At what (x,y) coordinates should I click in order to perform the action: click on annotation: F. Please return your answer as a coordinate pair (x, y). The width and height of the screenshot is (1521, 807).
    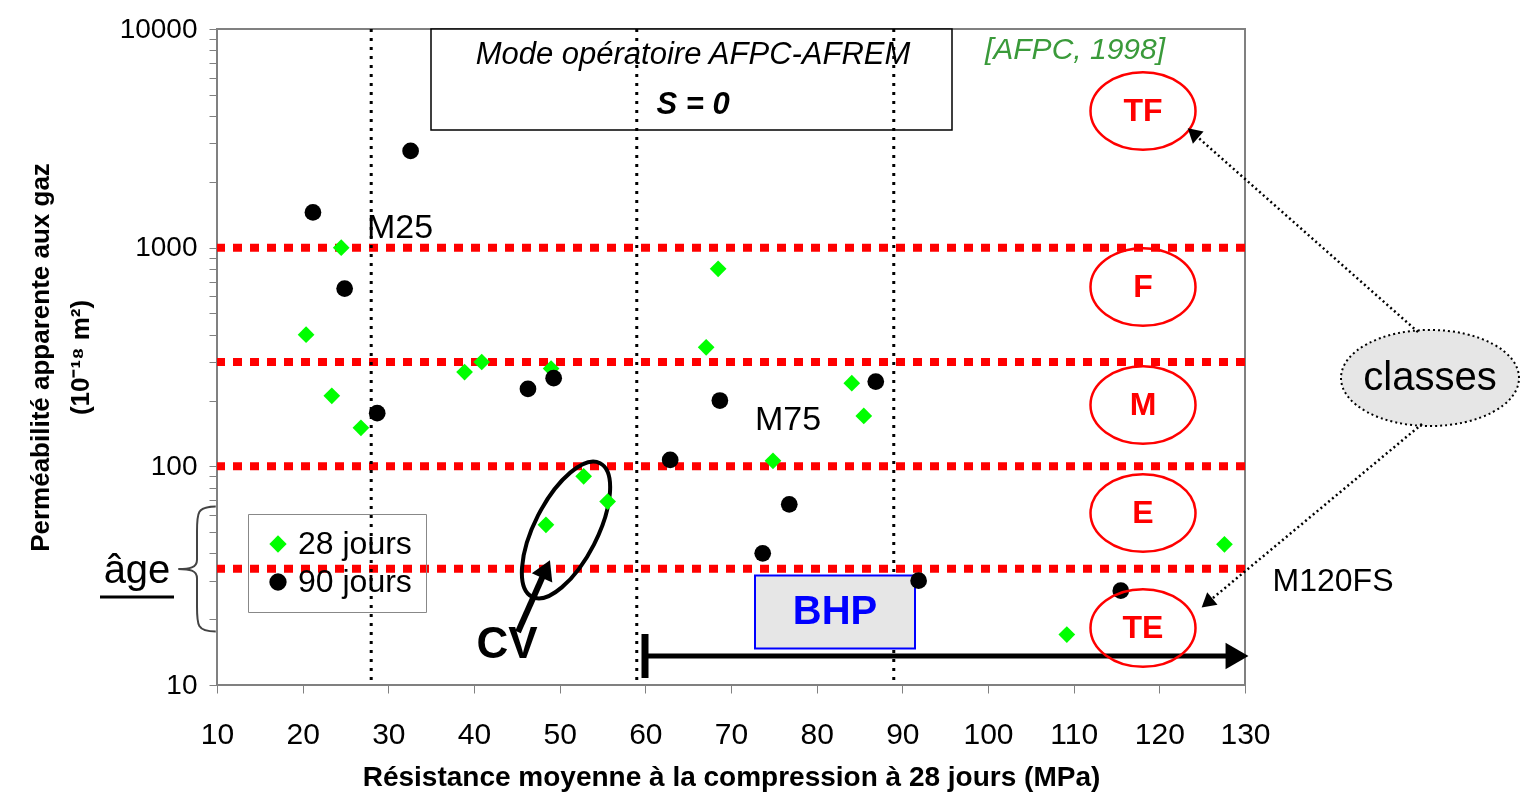
    Looking at the image, I should click on (1143, 286).